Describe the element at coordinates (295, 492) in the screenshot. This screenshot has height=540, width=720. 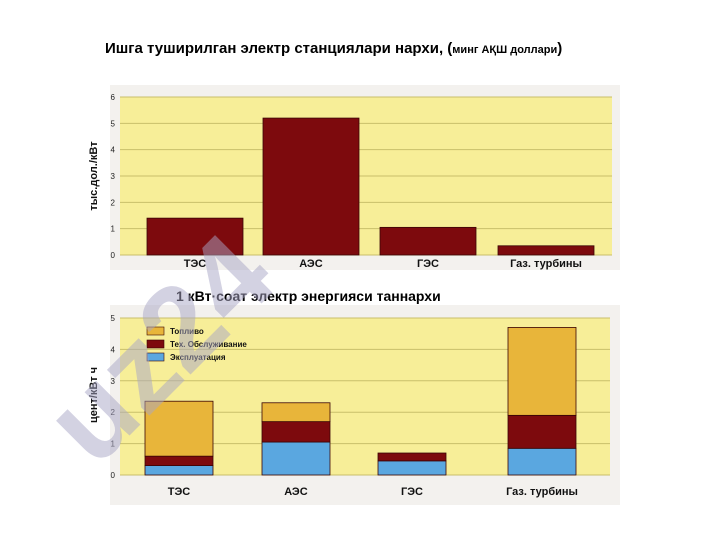
I see `chart2-category-label: АЭС` at that location.